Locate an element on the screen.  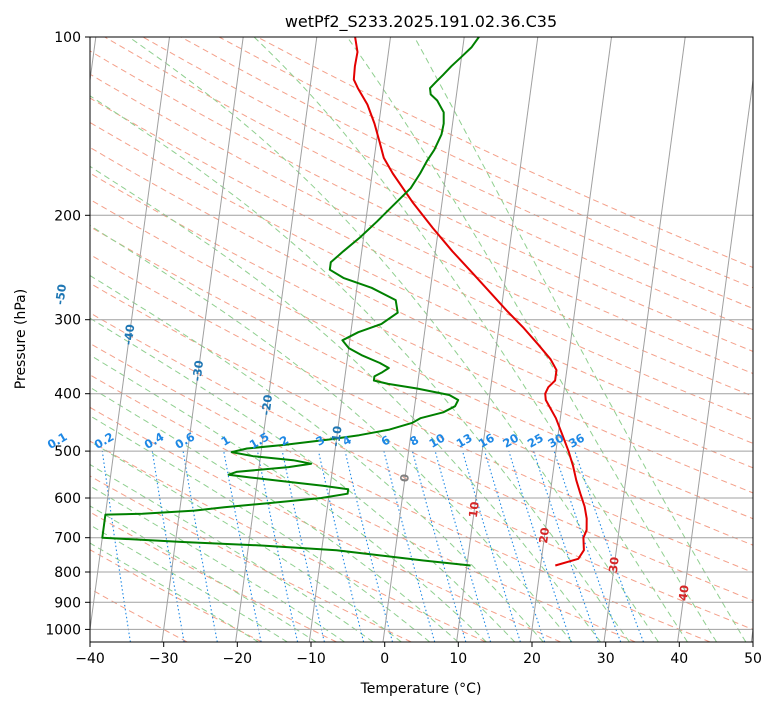
y-tick-label: 1000 is located at coordinates (63, 630).